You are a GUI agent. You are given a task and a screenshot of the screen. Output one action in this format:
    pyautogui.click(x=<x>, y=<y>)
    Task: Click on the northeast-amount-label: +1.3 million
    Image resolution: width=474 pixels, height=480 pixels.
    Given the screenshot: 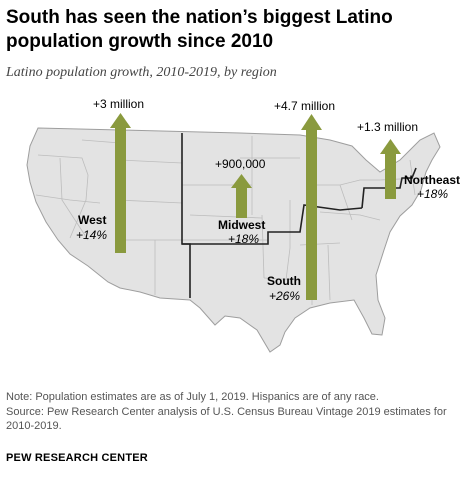 What is the action you would take?
    pyautogui.click(x=387, y=127)
    